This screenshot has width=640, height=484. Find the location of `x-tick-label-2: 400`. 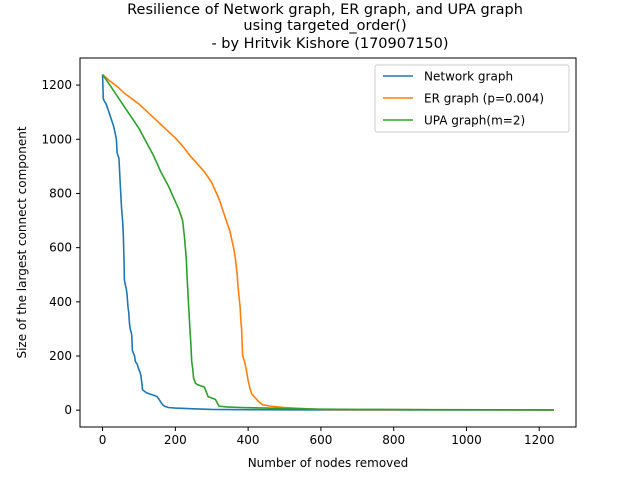

x-tick-label-2: 400 is located at coordinates (248, 440).